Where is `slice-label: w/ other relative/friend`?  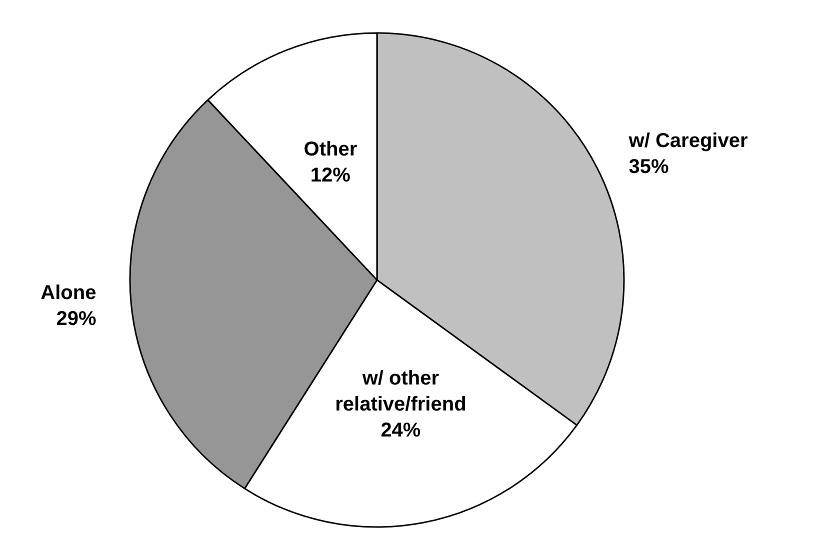
slice-label: w/ other relative/friend is located at coordinates (400, 391).